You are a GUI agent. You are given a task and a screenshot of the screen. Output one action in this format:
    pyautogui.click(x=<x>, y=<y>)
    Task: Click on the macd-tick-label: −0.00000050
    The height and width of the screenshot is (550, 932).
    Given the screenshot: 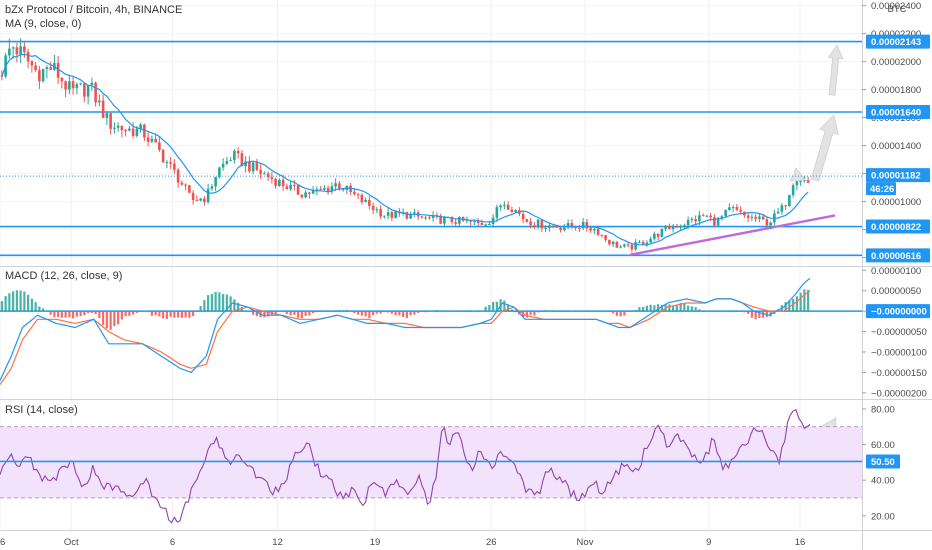 What is the action you would take?
    pyautogui.click(x=899, y=332)
    